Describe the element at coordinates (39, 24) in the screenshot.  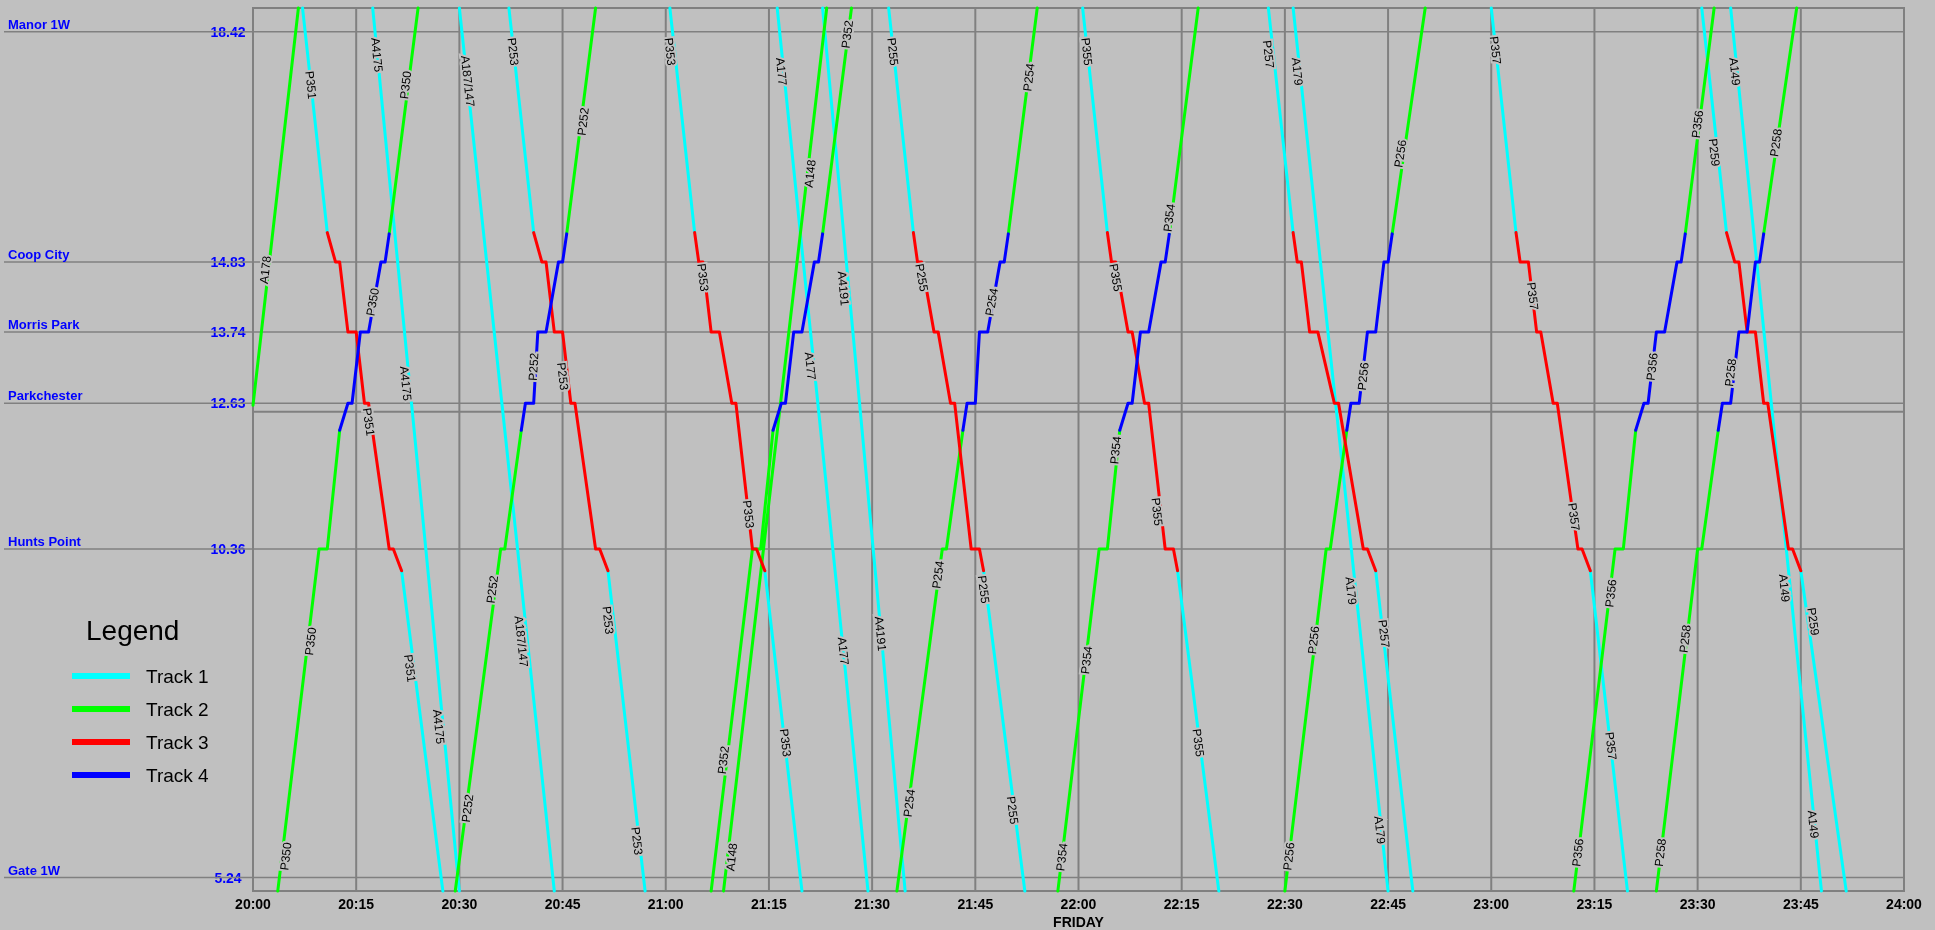
I see `ref-line-label: Manor 1W` at that location.